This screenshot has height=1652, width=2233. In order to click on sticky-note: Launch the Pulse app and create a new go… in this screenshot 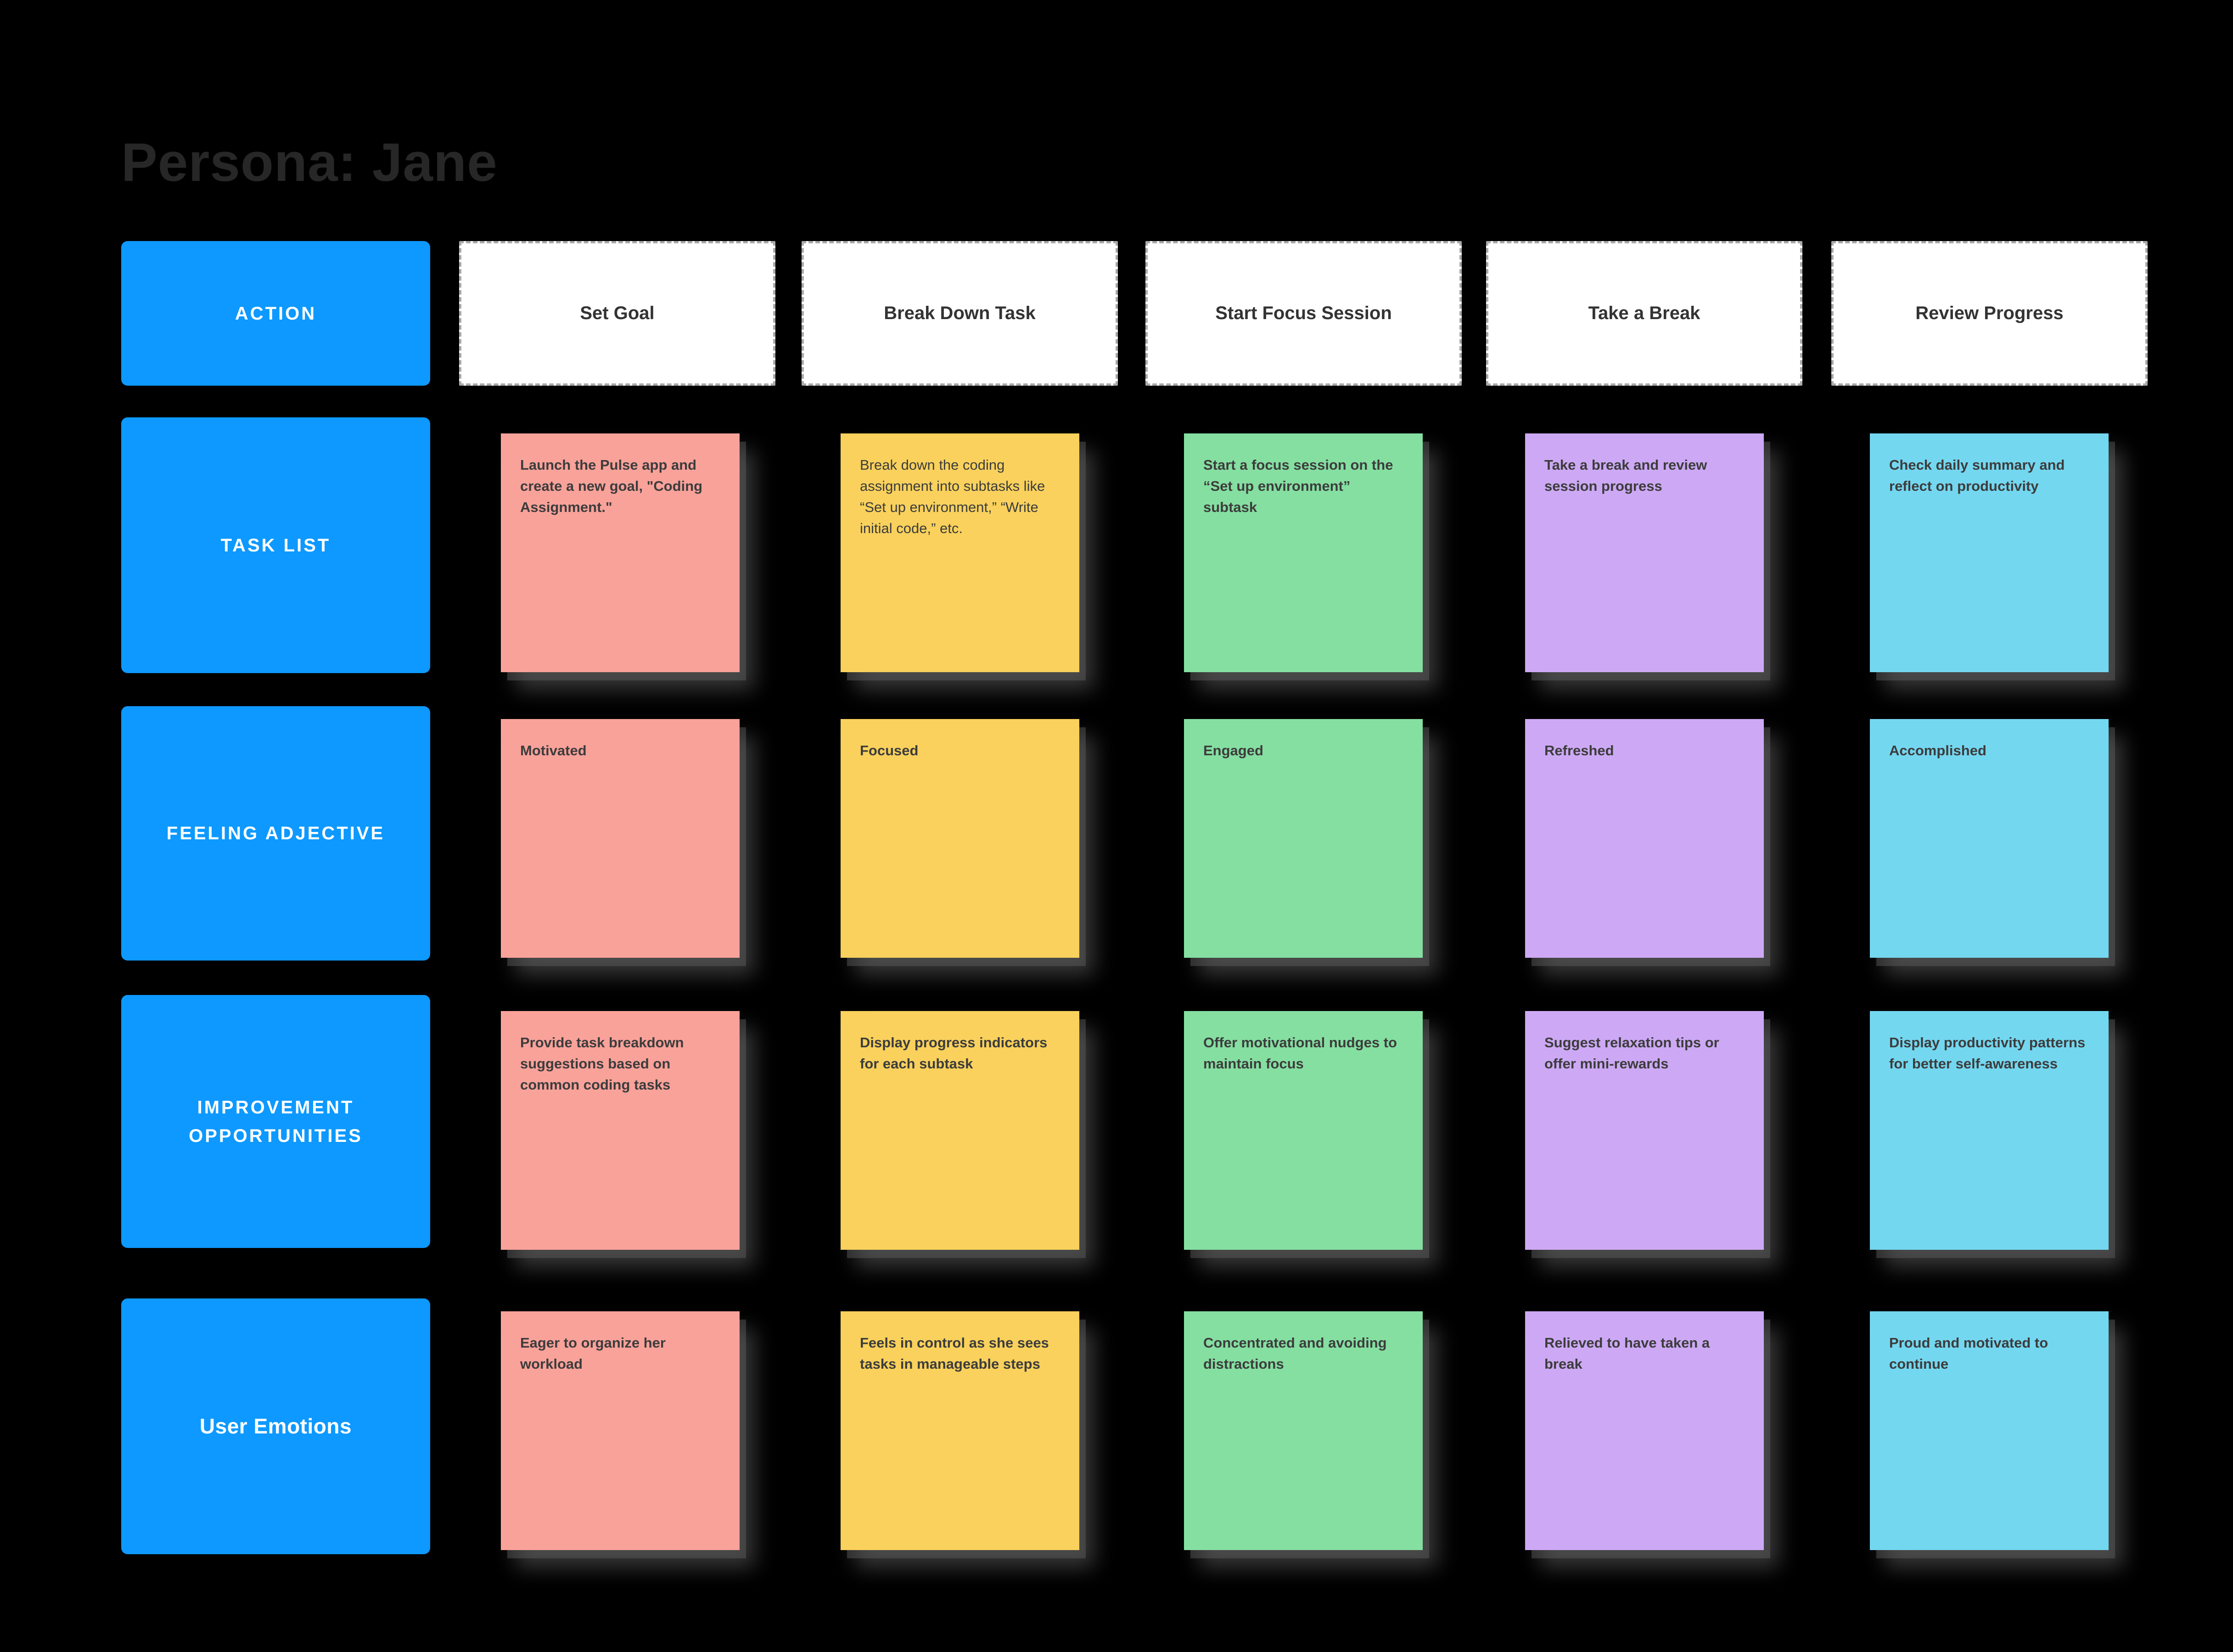, I will do `click(620, 552)`.